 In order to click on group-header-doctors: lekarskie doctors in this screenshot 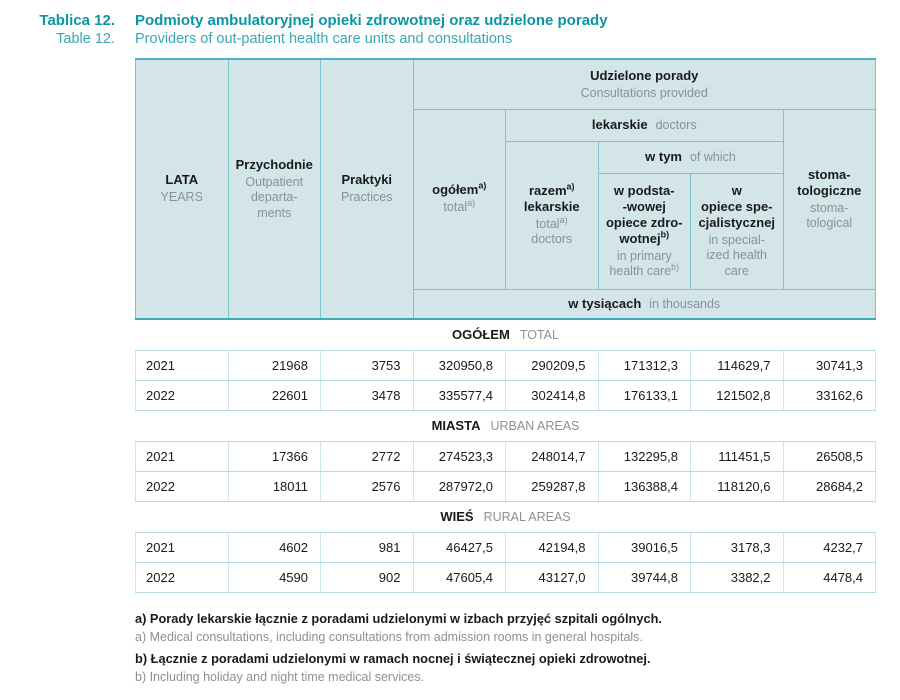, I will do `click(644, 125)`.